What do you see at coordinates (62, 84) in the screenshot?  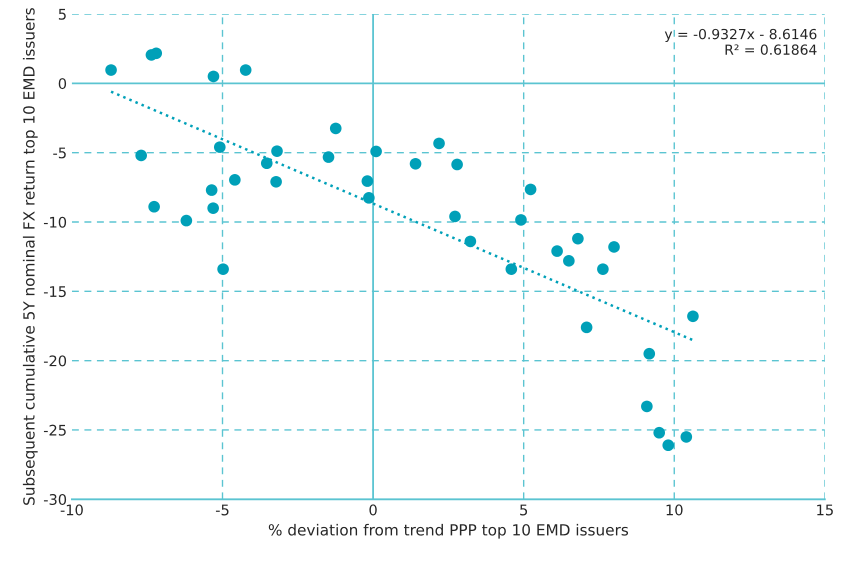 I see `y-tick-label: 0` at bounding box center [62, 84].